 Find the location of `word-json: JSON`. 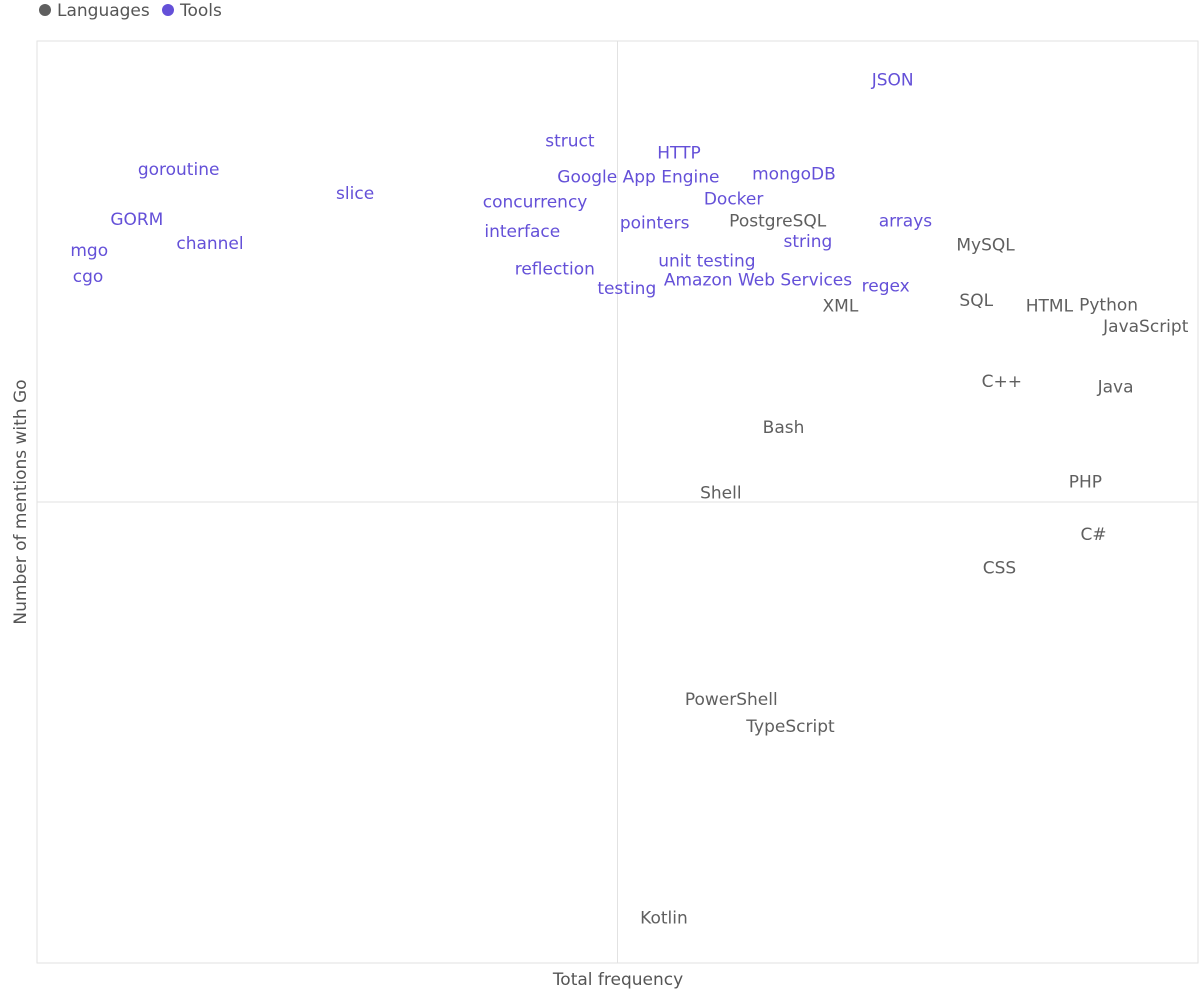

word-json: JSON is located at coordinates (892, 81).